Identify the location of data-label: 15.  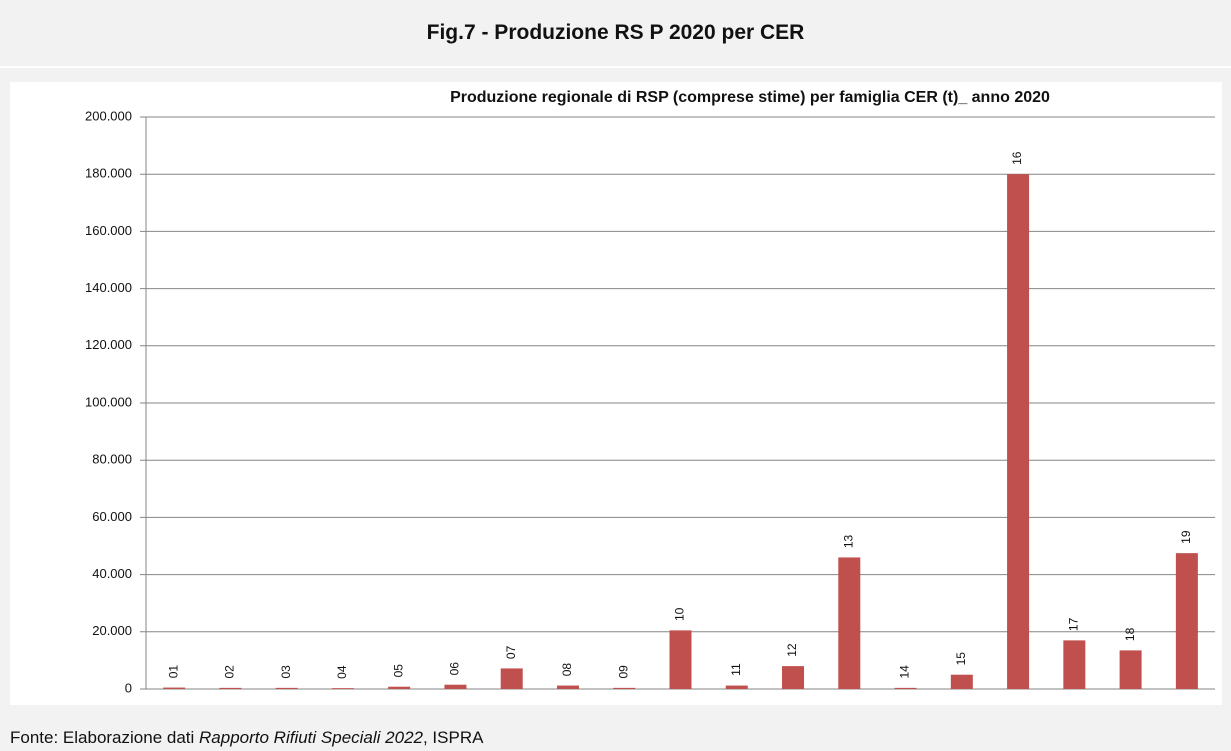
(961, 659).